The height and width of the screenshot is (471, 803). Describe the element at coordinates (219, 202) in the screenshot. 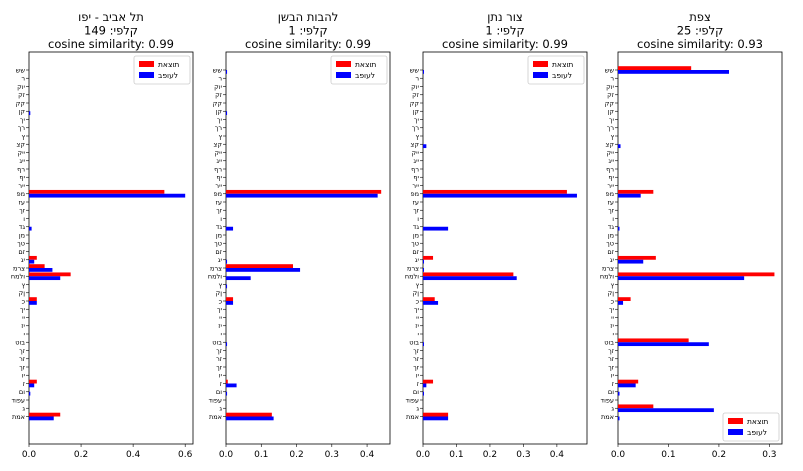

I see `y-tick-label: עז` at that location.